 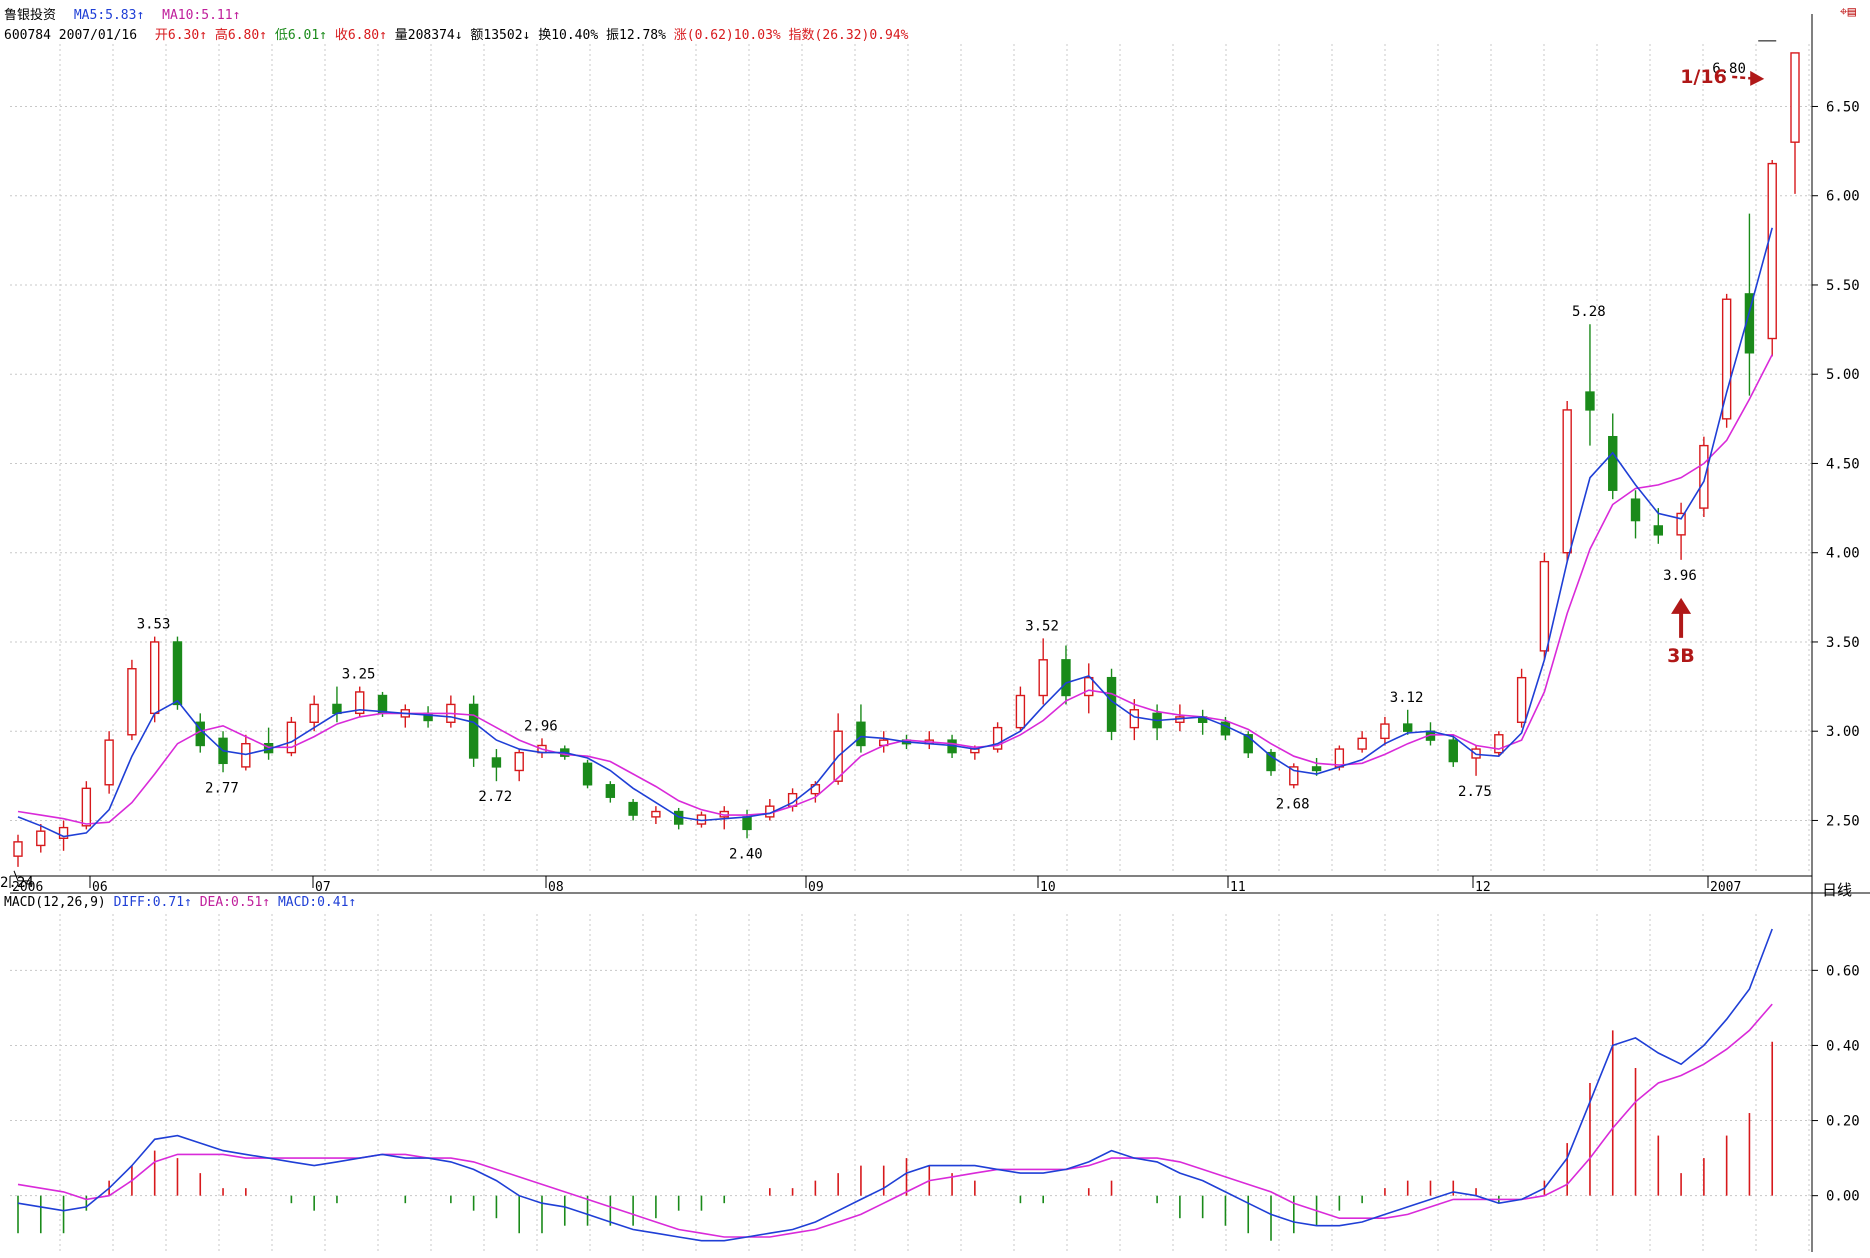 I want to click on price-annotation: 2.68, so click(x=1293, y=804).